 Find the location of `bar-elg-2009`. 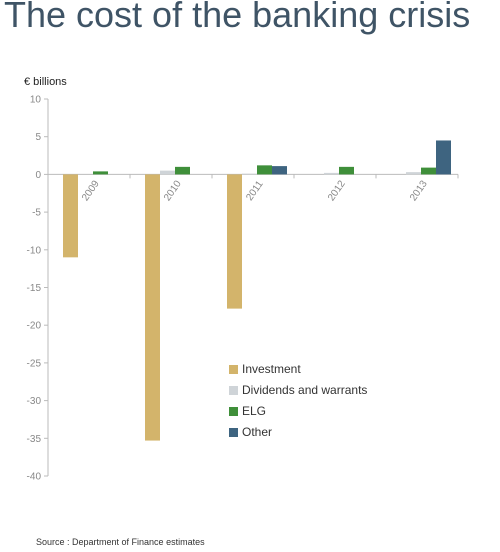

bar-elg-2009 is located at coordinates (100, 173).